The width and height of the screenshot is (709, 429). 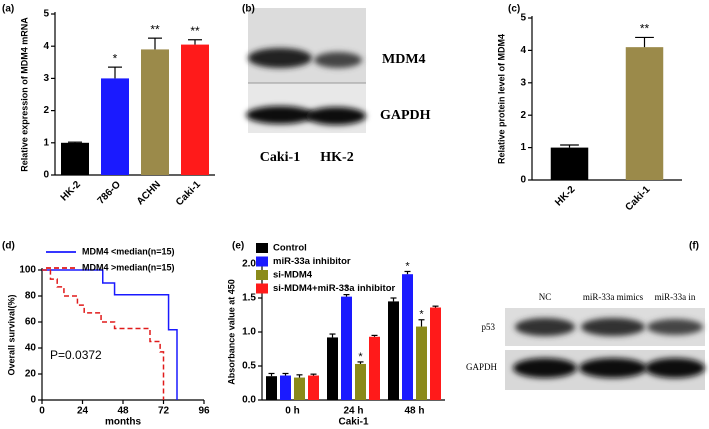 I want to click on lane-label: miR-33a mimics, so click(x=613, y=297).